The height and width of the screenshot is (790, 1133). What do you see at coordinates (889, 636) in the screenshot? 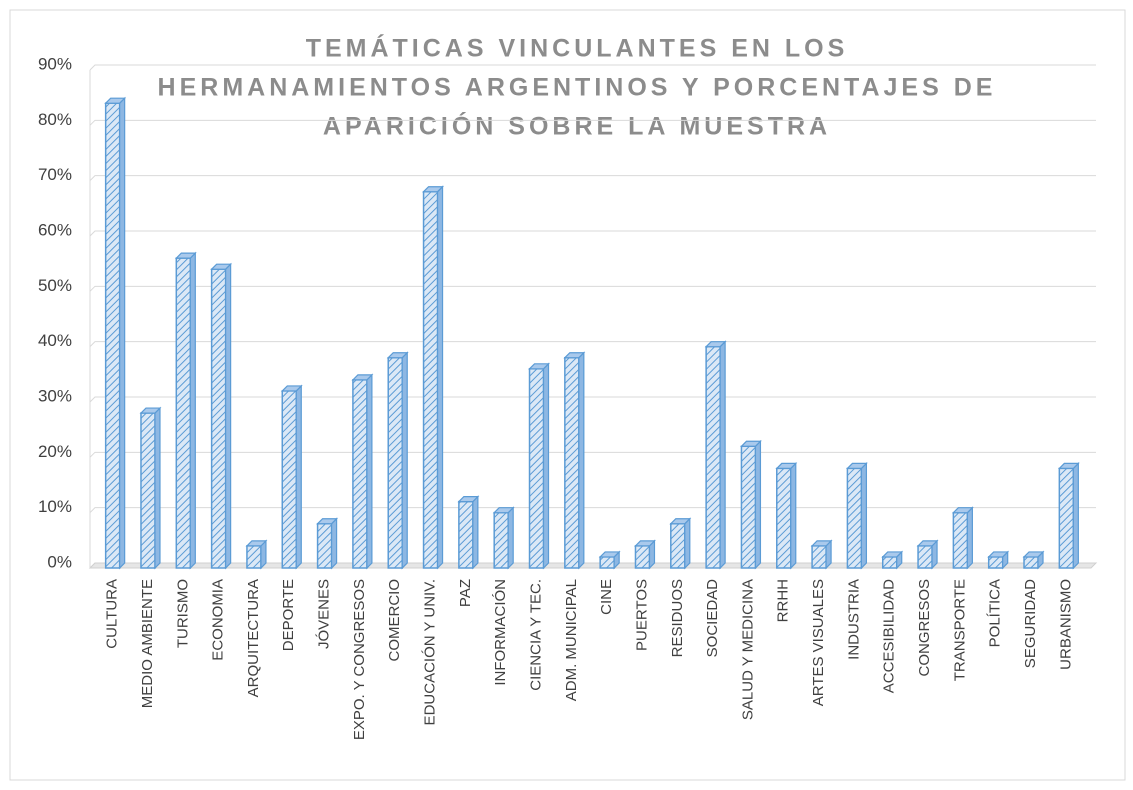
I see `x-tick-label: ACCESIBILIDAD` at bounding box center [889, 636].